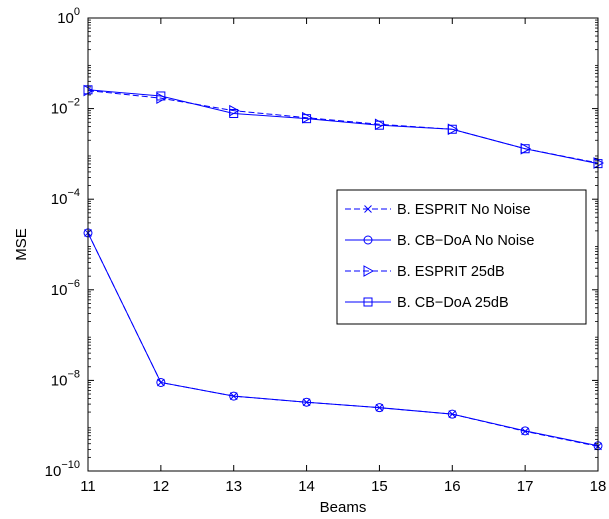 This screenshot has width=609, height=519. Describe the element at coordinates (379, 486) in the screenshot. I see `x-tick-label: 15` at that location.